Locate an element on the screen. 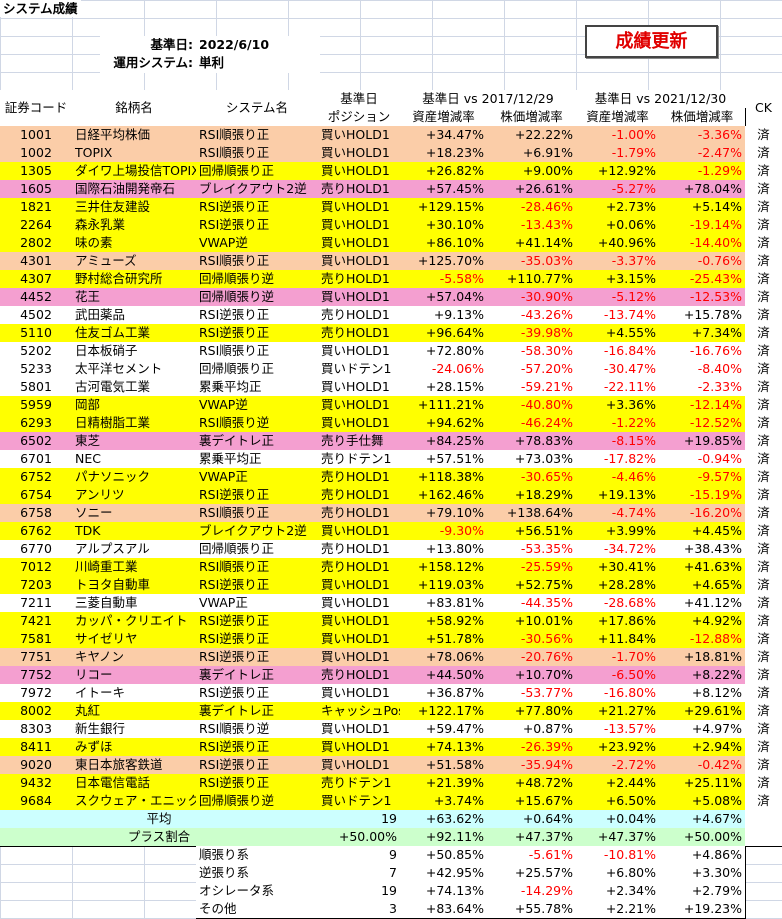 The width and height of the screenshot is (782, 919). table-cell: -20.76% is located at coordinates (532, 657).